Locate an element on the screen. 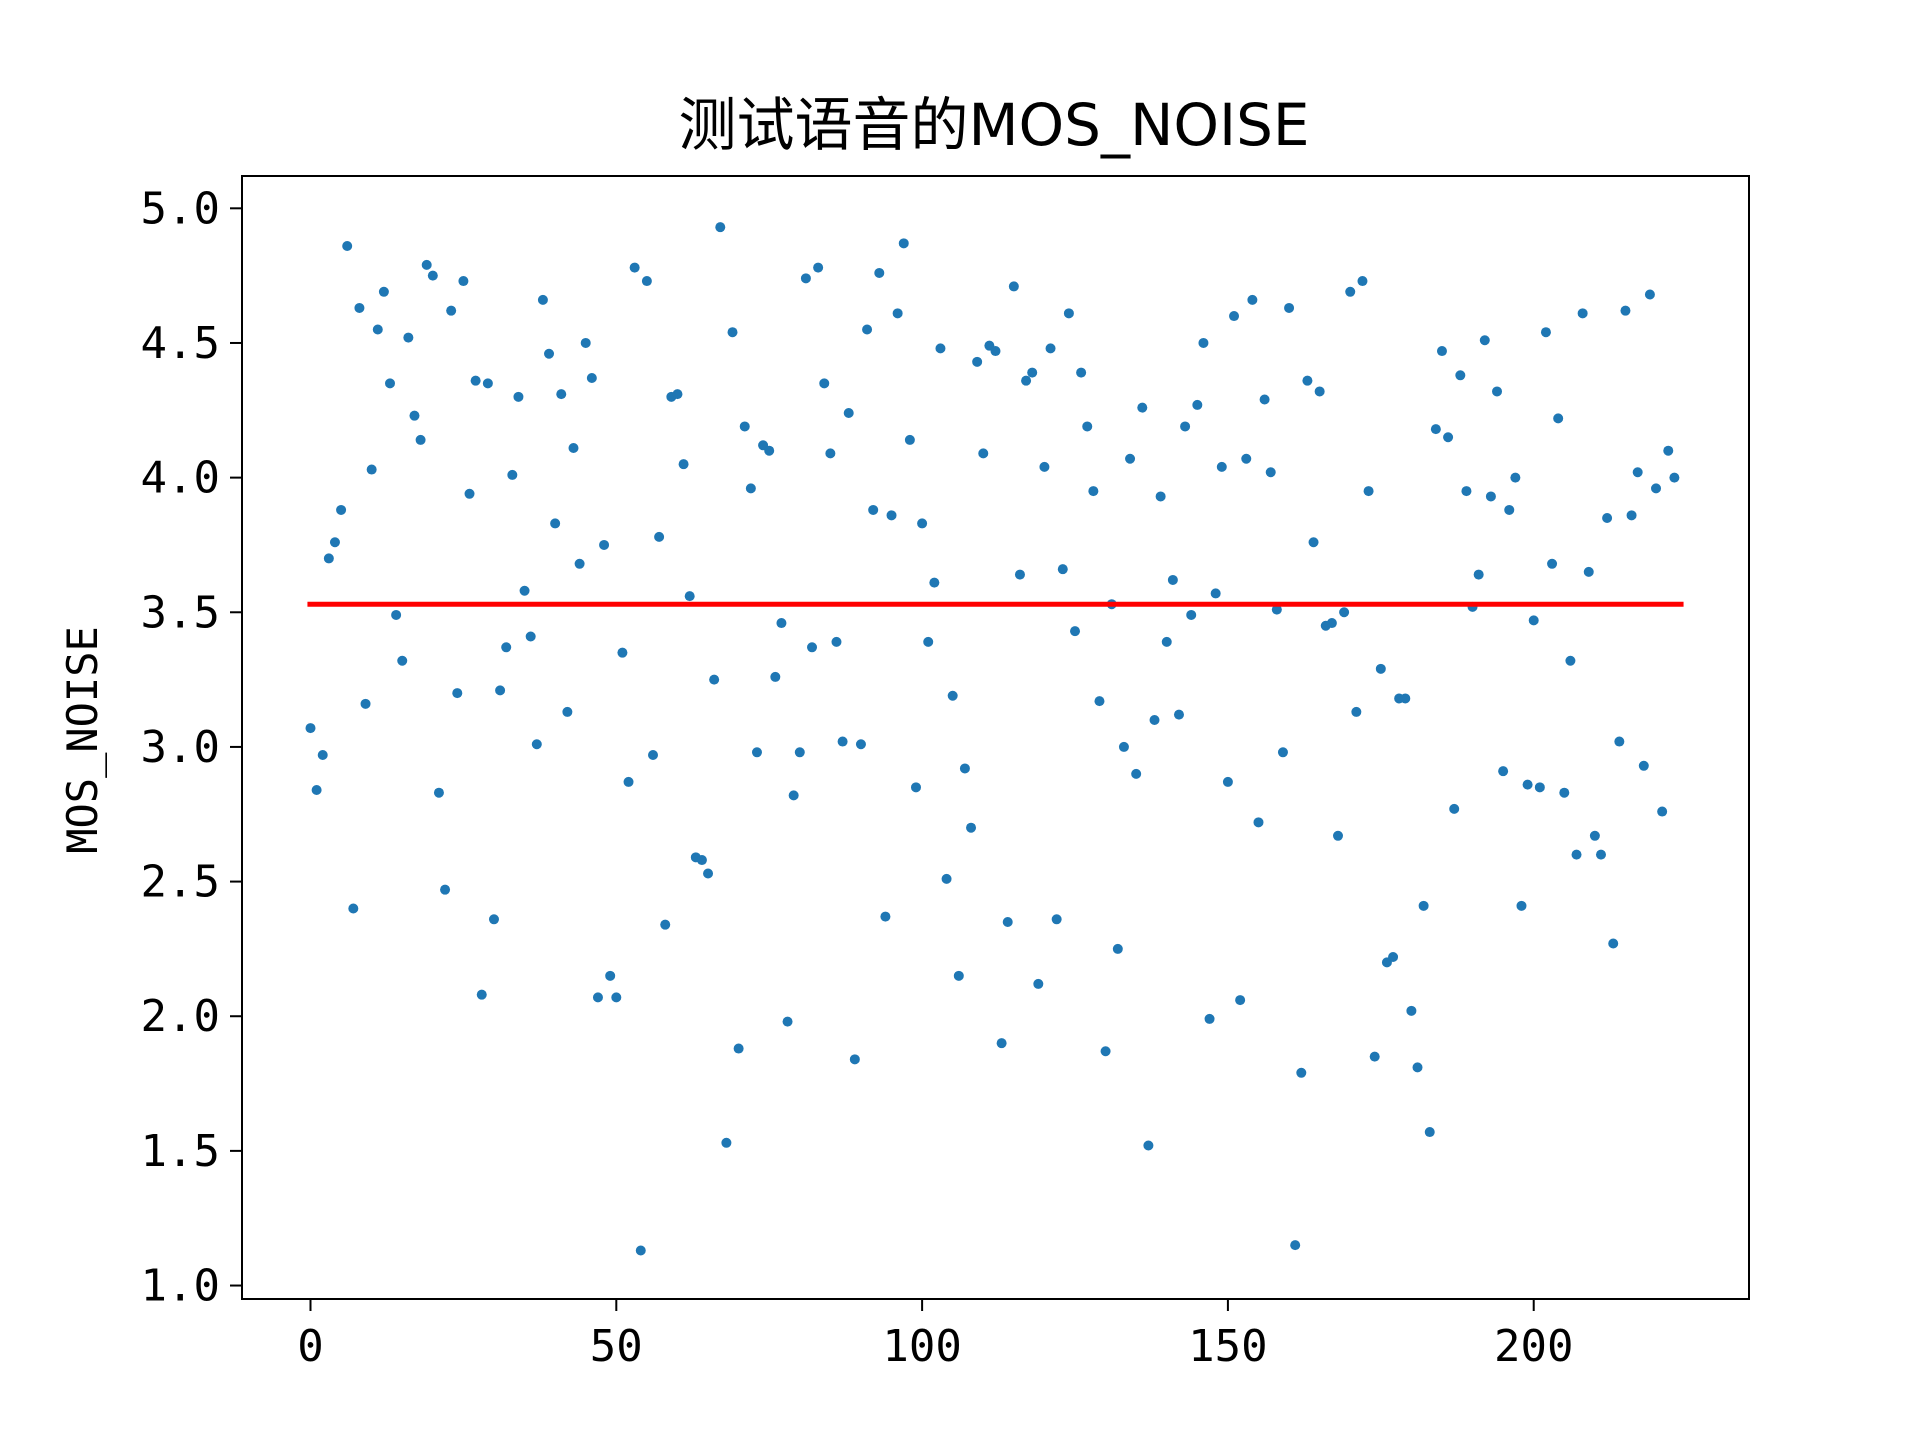 The height and width of the screenshot is (1440, 1920). y-tick-label: 3.5 is located at coordinates (180, 612).